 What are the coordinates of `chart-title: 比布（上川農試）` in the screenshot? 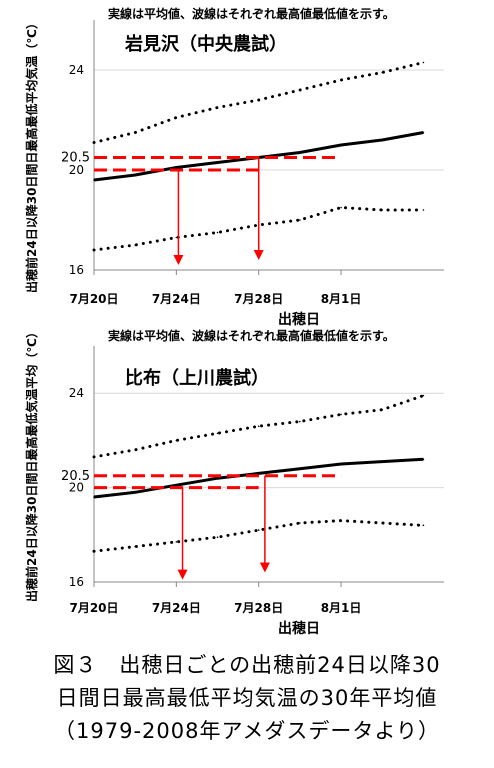 It's located at (197, 378).